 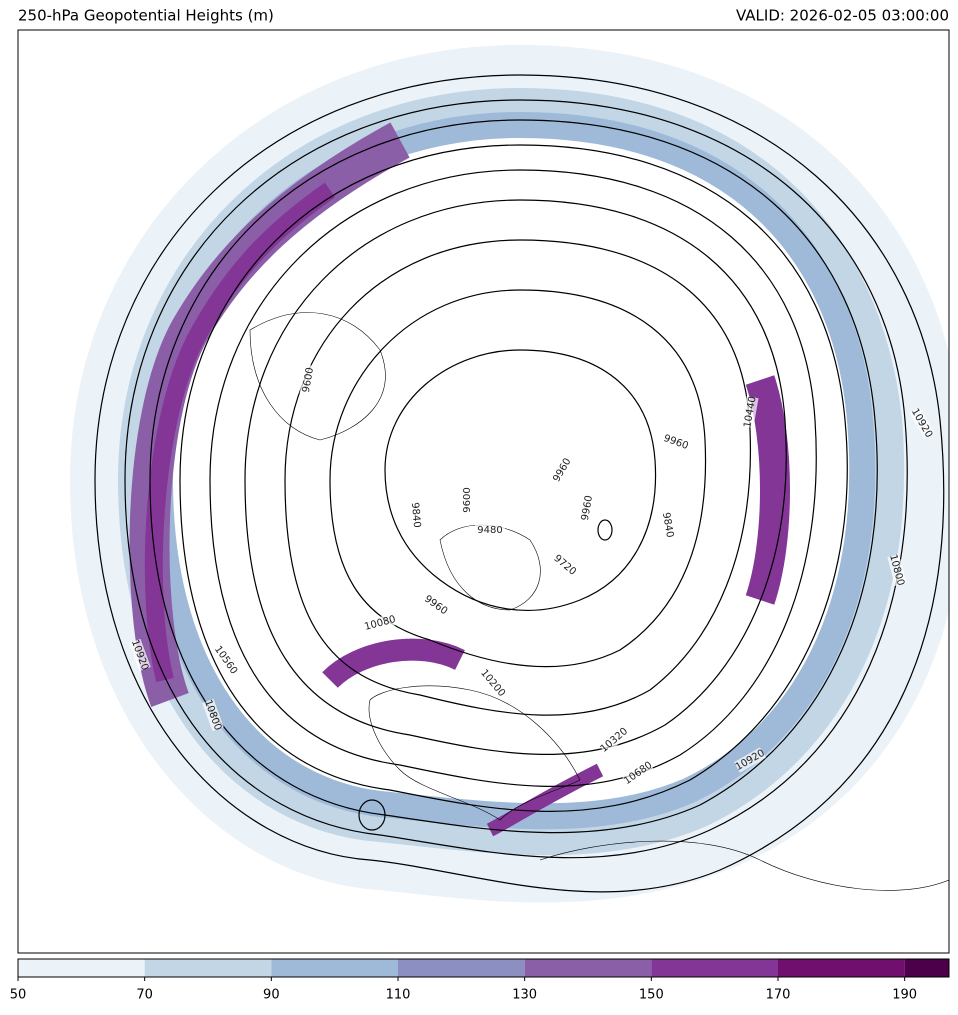 I want to click on contour-label: 9960, so click(x=587, y=508).